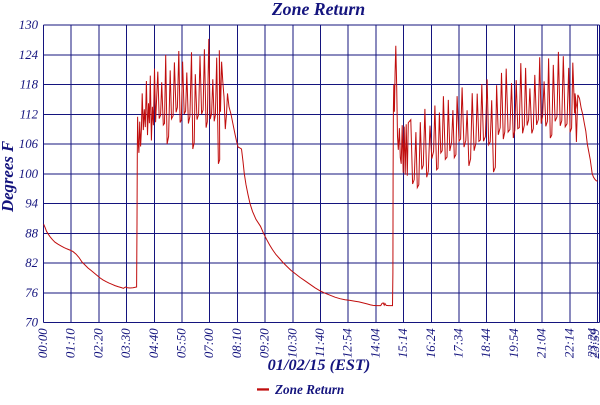 The image size is (600, 405). I want to click on svg-text: 19:54, so click(514, 343).